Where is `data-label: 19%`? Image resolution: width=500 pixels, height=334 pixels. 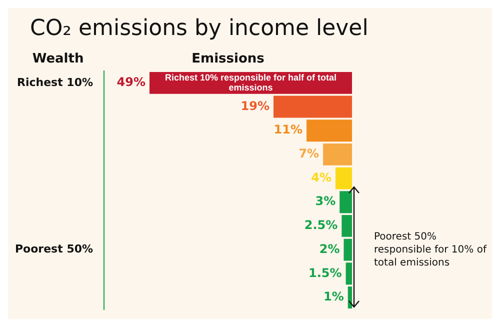 data-label: 19% is located at coordinates (255, 105).